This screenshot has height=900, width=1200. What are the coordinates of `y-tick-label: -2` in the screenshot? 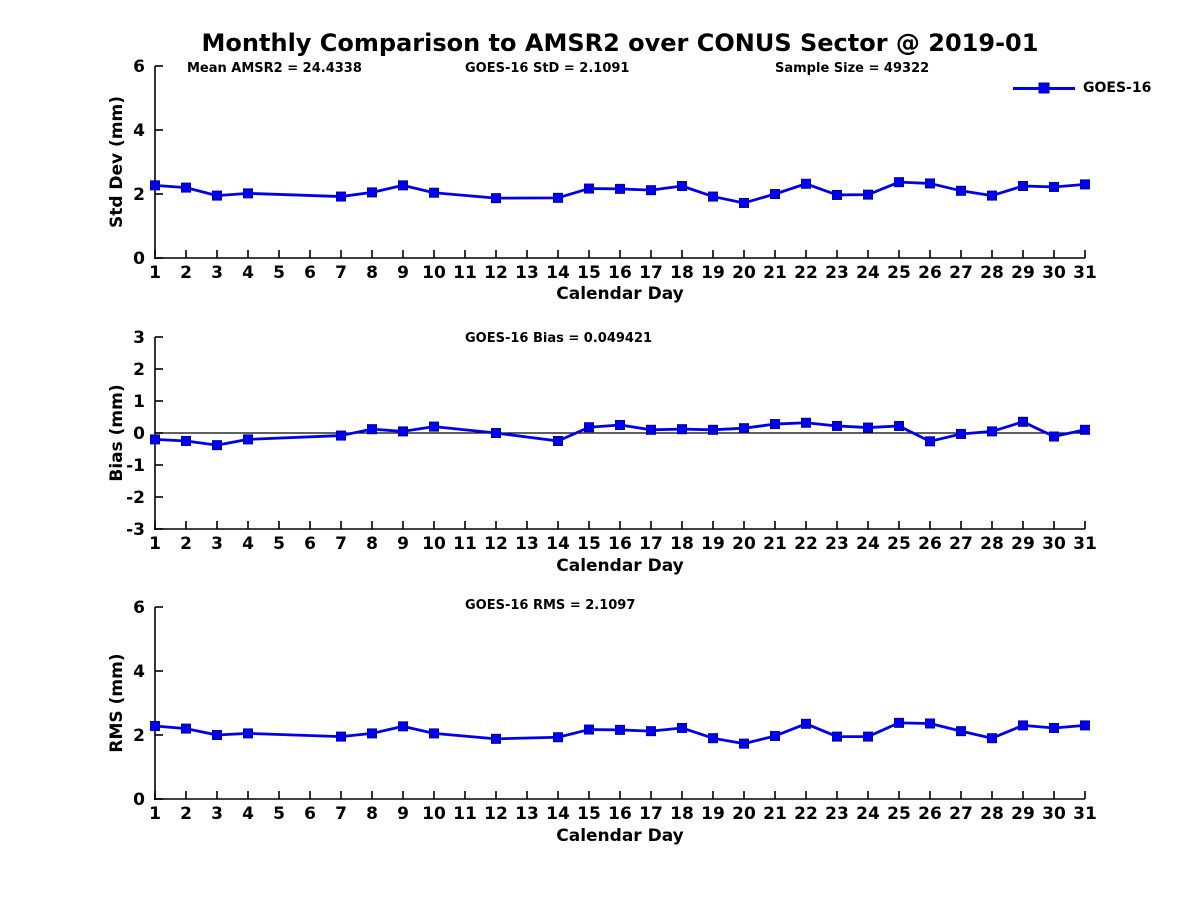 It's located at (135, 498).